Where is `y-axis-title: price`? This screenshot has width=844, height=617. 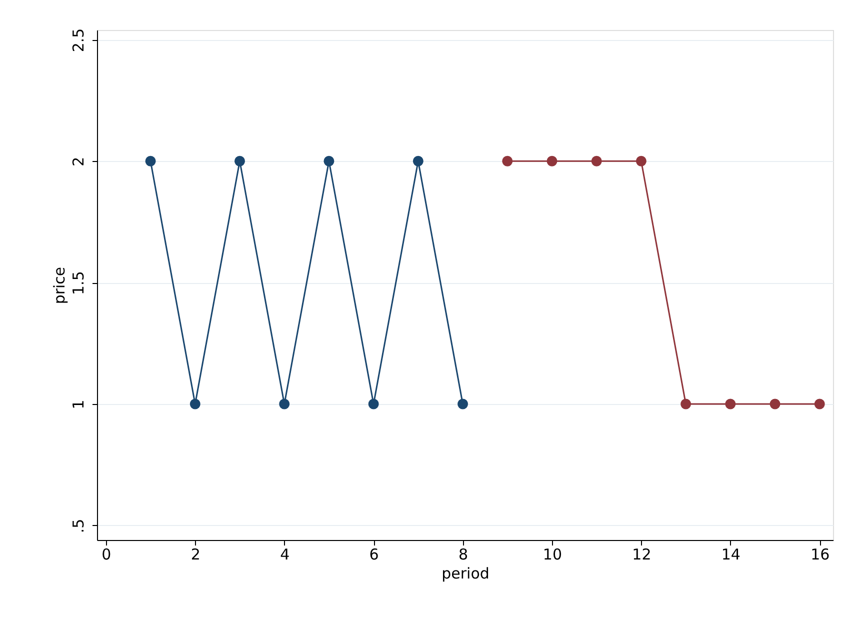 y-axis-title: price is located at coordinates (59, 285).